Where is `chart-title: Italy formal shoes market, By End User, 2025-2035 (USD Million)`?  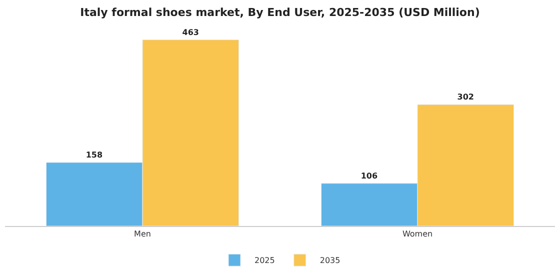
chart-title: Italy formal shoes market, By End User, 2025-2035 (USD Million) is located at coordinates (280, 13).